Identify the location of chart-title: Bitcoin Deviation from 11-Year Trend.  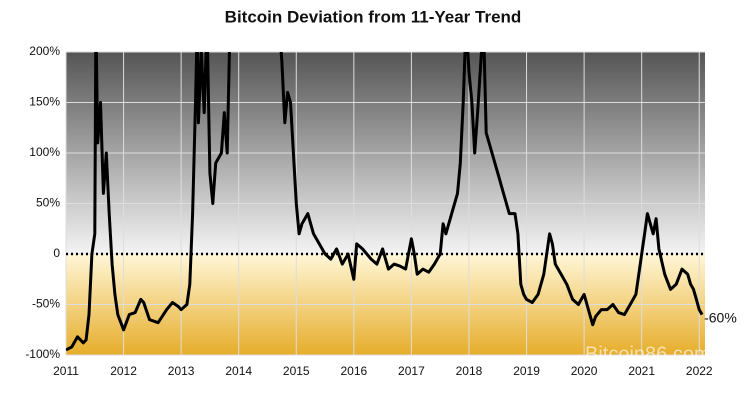
(373, 16).